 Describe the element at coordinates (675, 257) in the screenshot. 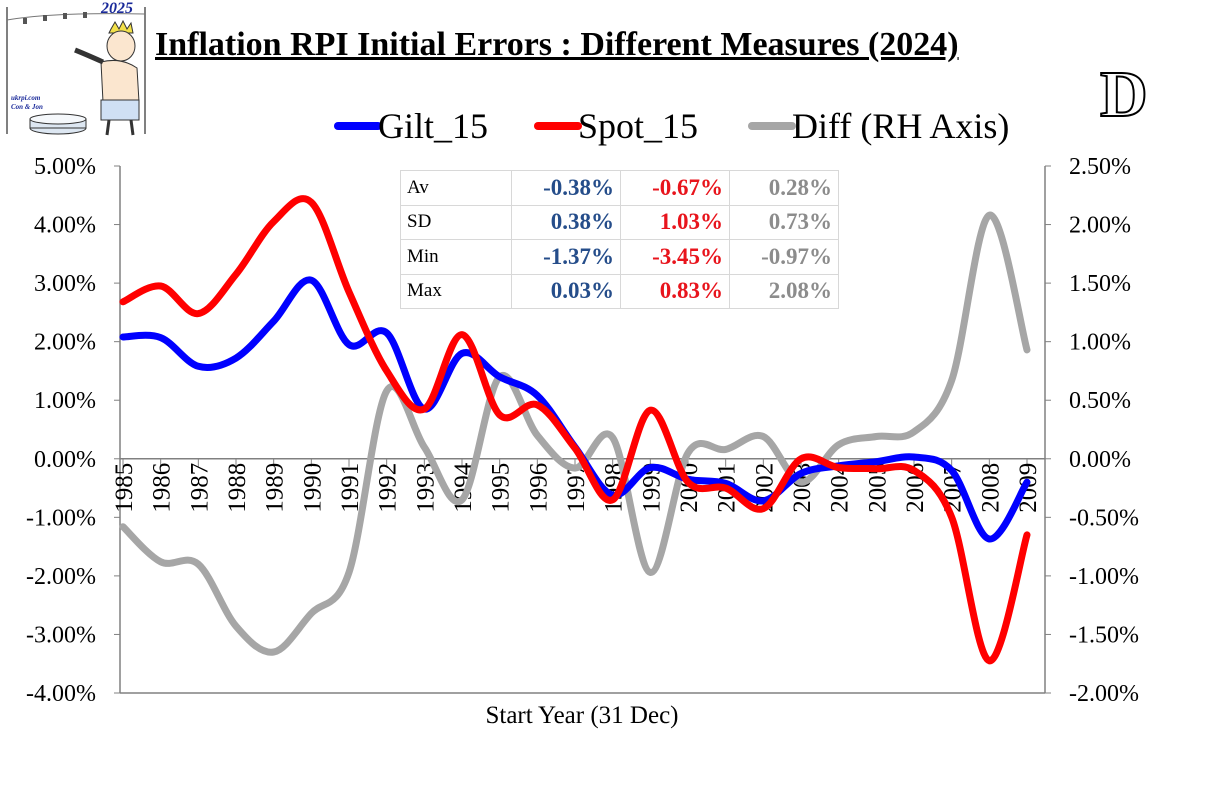

I see `stats-value-spot: -3.45%` at that location.